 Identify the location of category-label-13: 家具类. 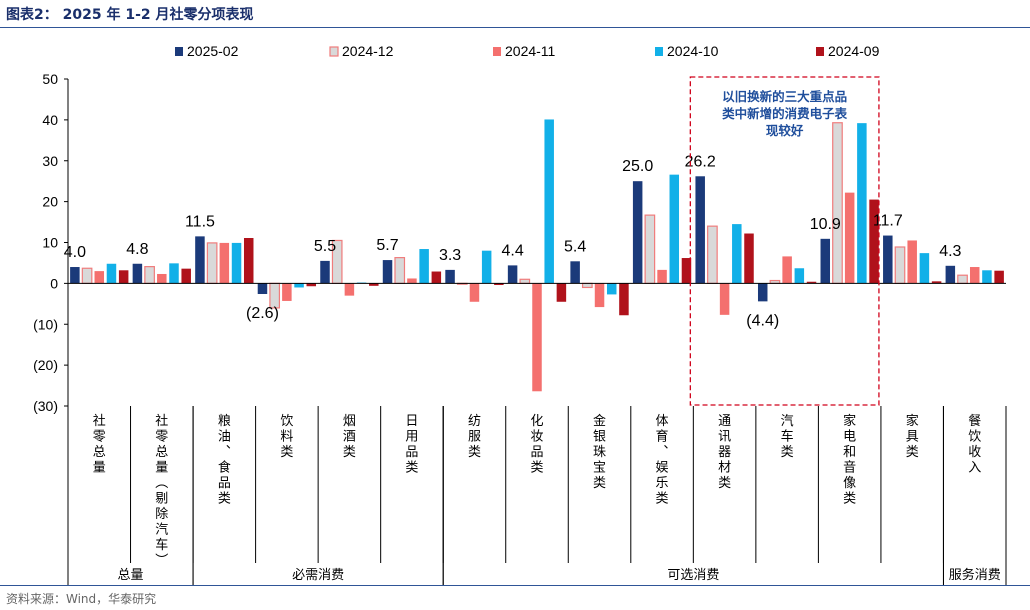
(912, 436).